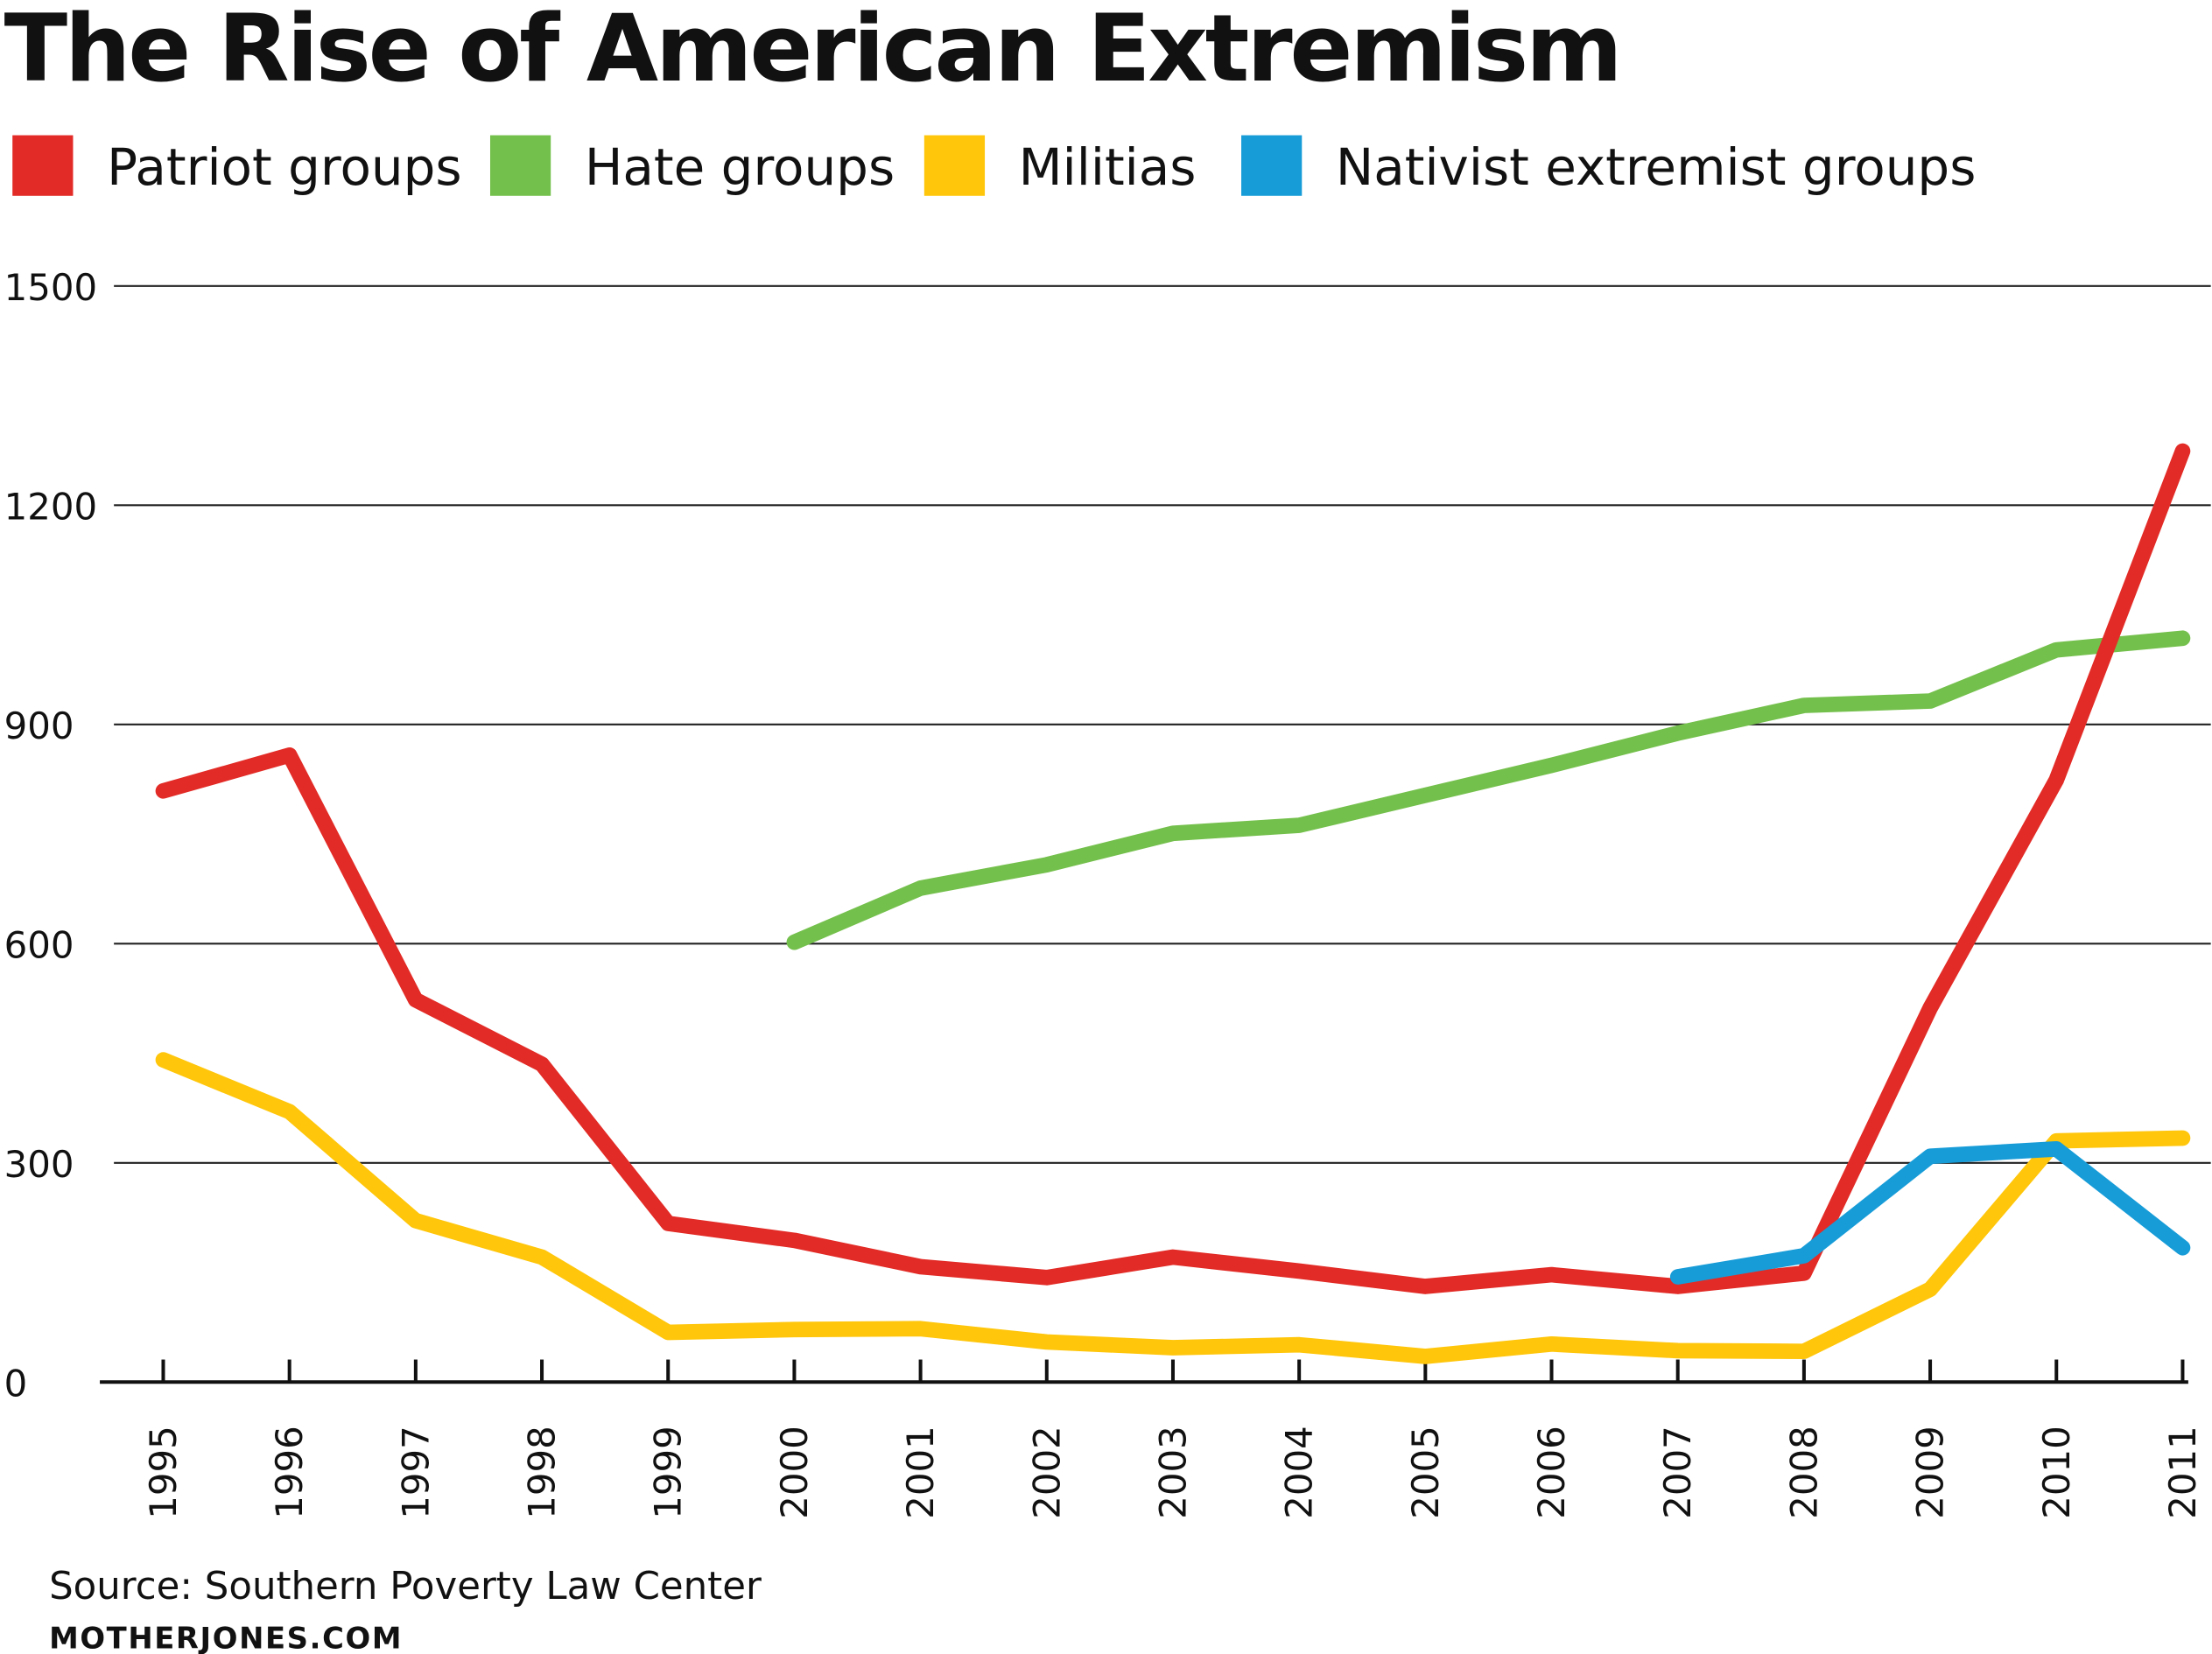 The image size is (2212, 1654). Describe the element at coordinates (812, 51) in the screenshot. I see `chart-title: The Rise of American Extremism` at that location.